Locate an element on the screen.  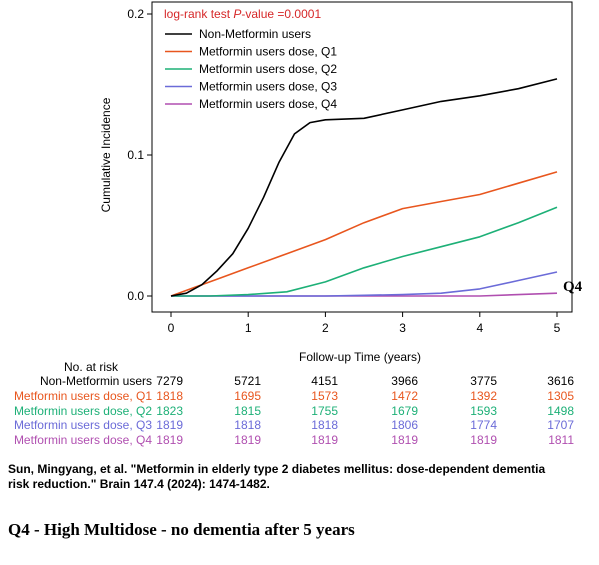
risk-cell: 1774 is located at coordinates (483, 425).